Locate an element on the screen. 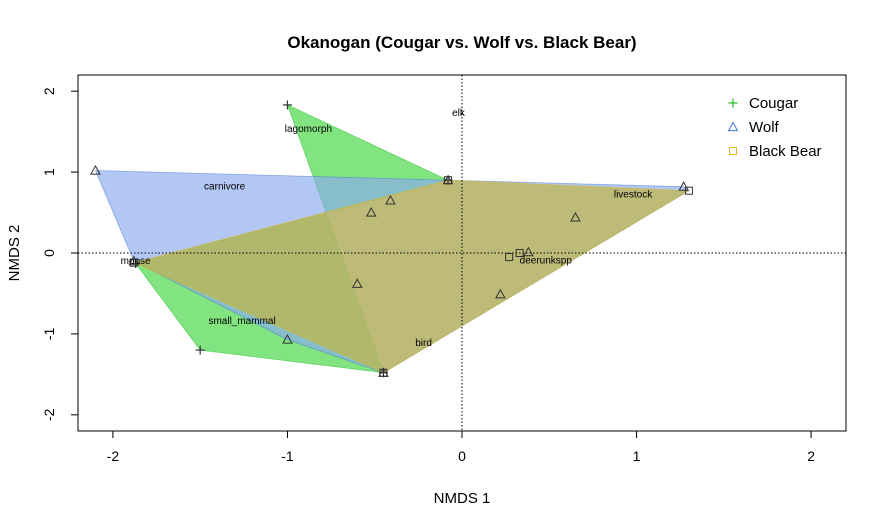 The height and width of the screenshot is (529, 887). legend-marker-cougar is located at coordinates (733, 103).